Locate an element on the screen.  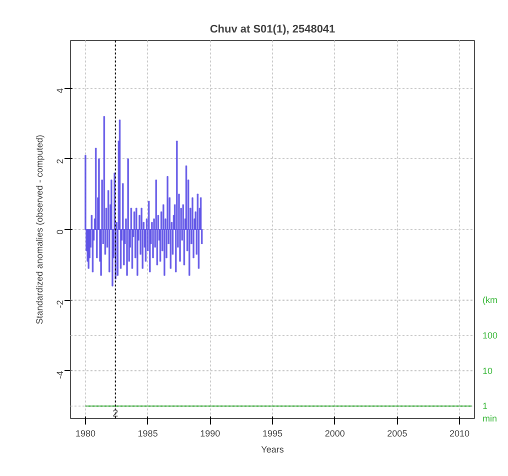
x-tick-label: 1980 is located at coordinates (85, 433).